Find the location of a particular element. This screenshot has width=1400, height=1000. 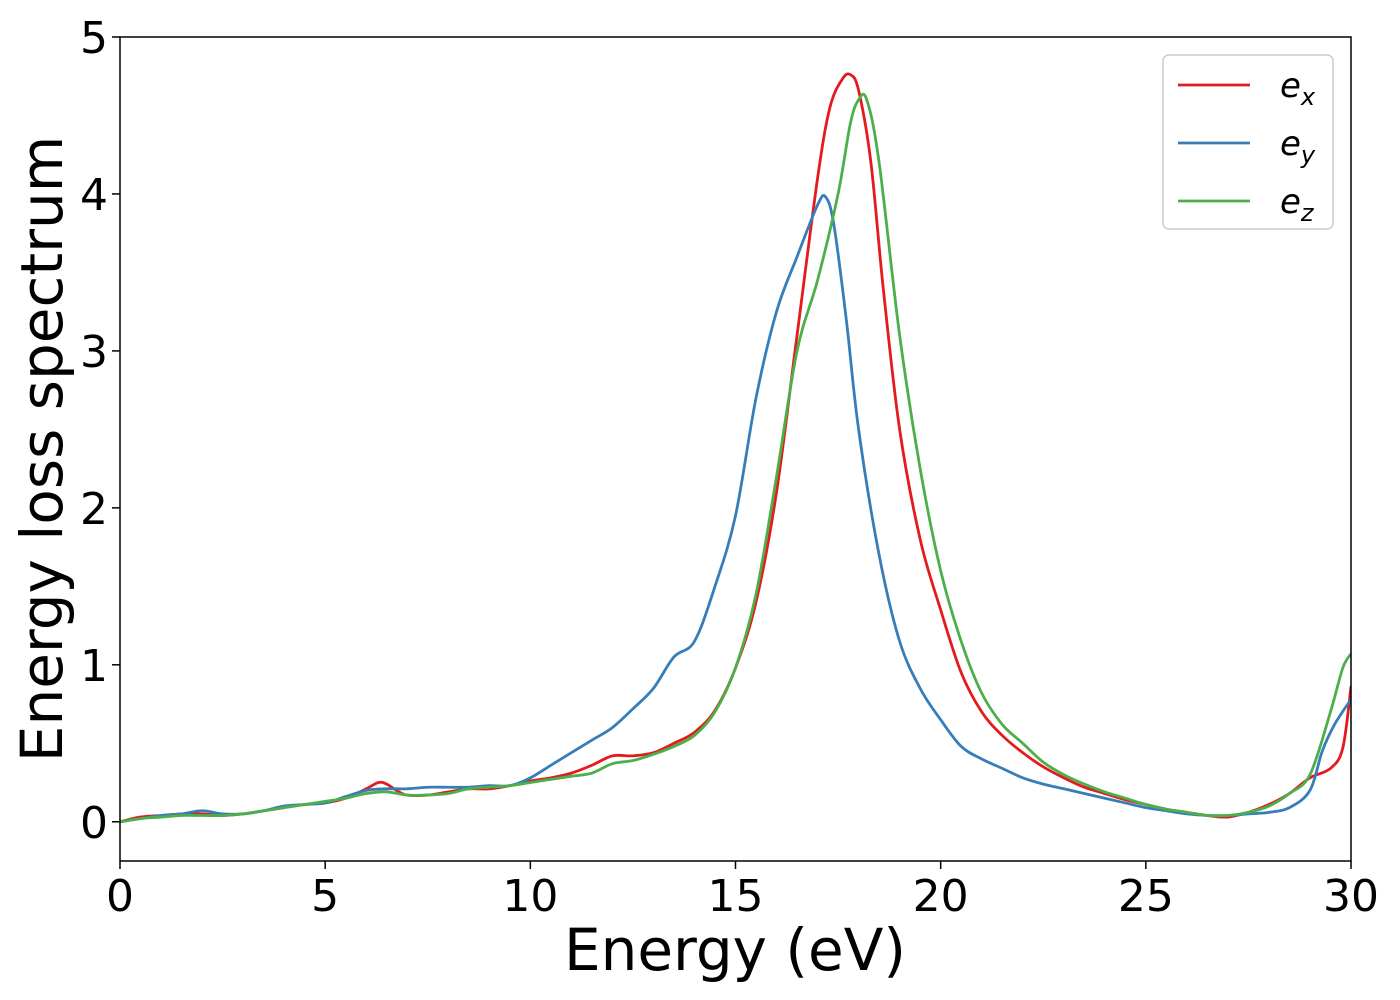

y-tick-label: 1 is located at coordinates (94, 666).